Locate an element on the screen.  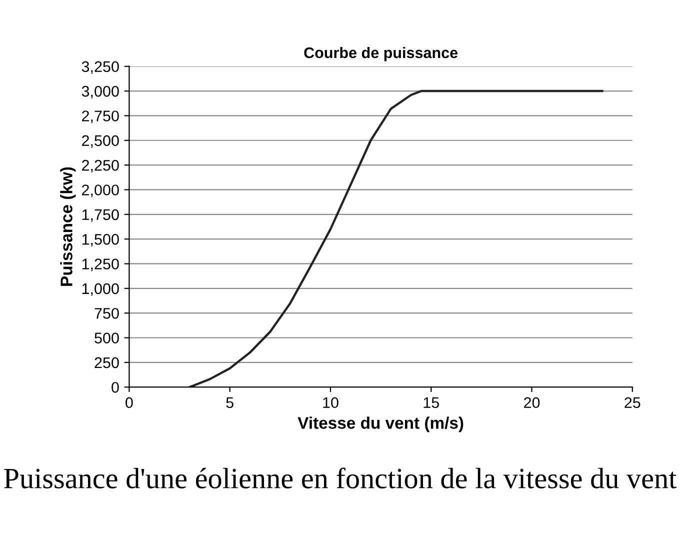
y-tick-label: 500 is located at coordinates (106, 338).